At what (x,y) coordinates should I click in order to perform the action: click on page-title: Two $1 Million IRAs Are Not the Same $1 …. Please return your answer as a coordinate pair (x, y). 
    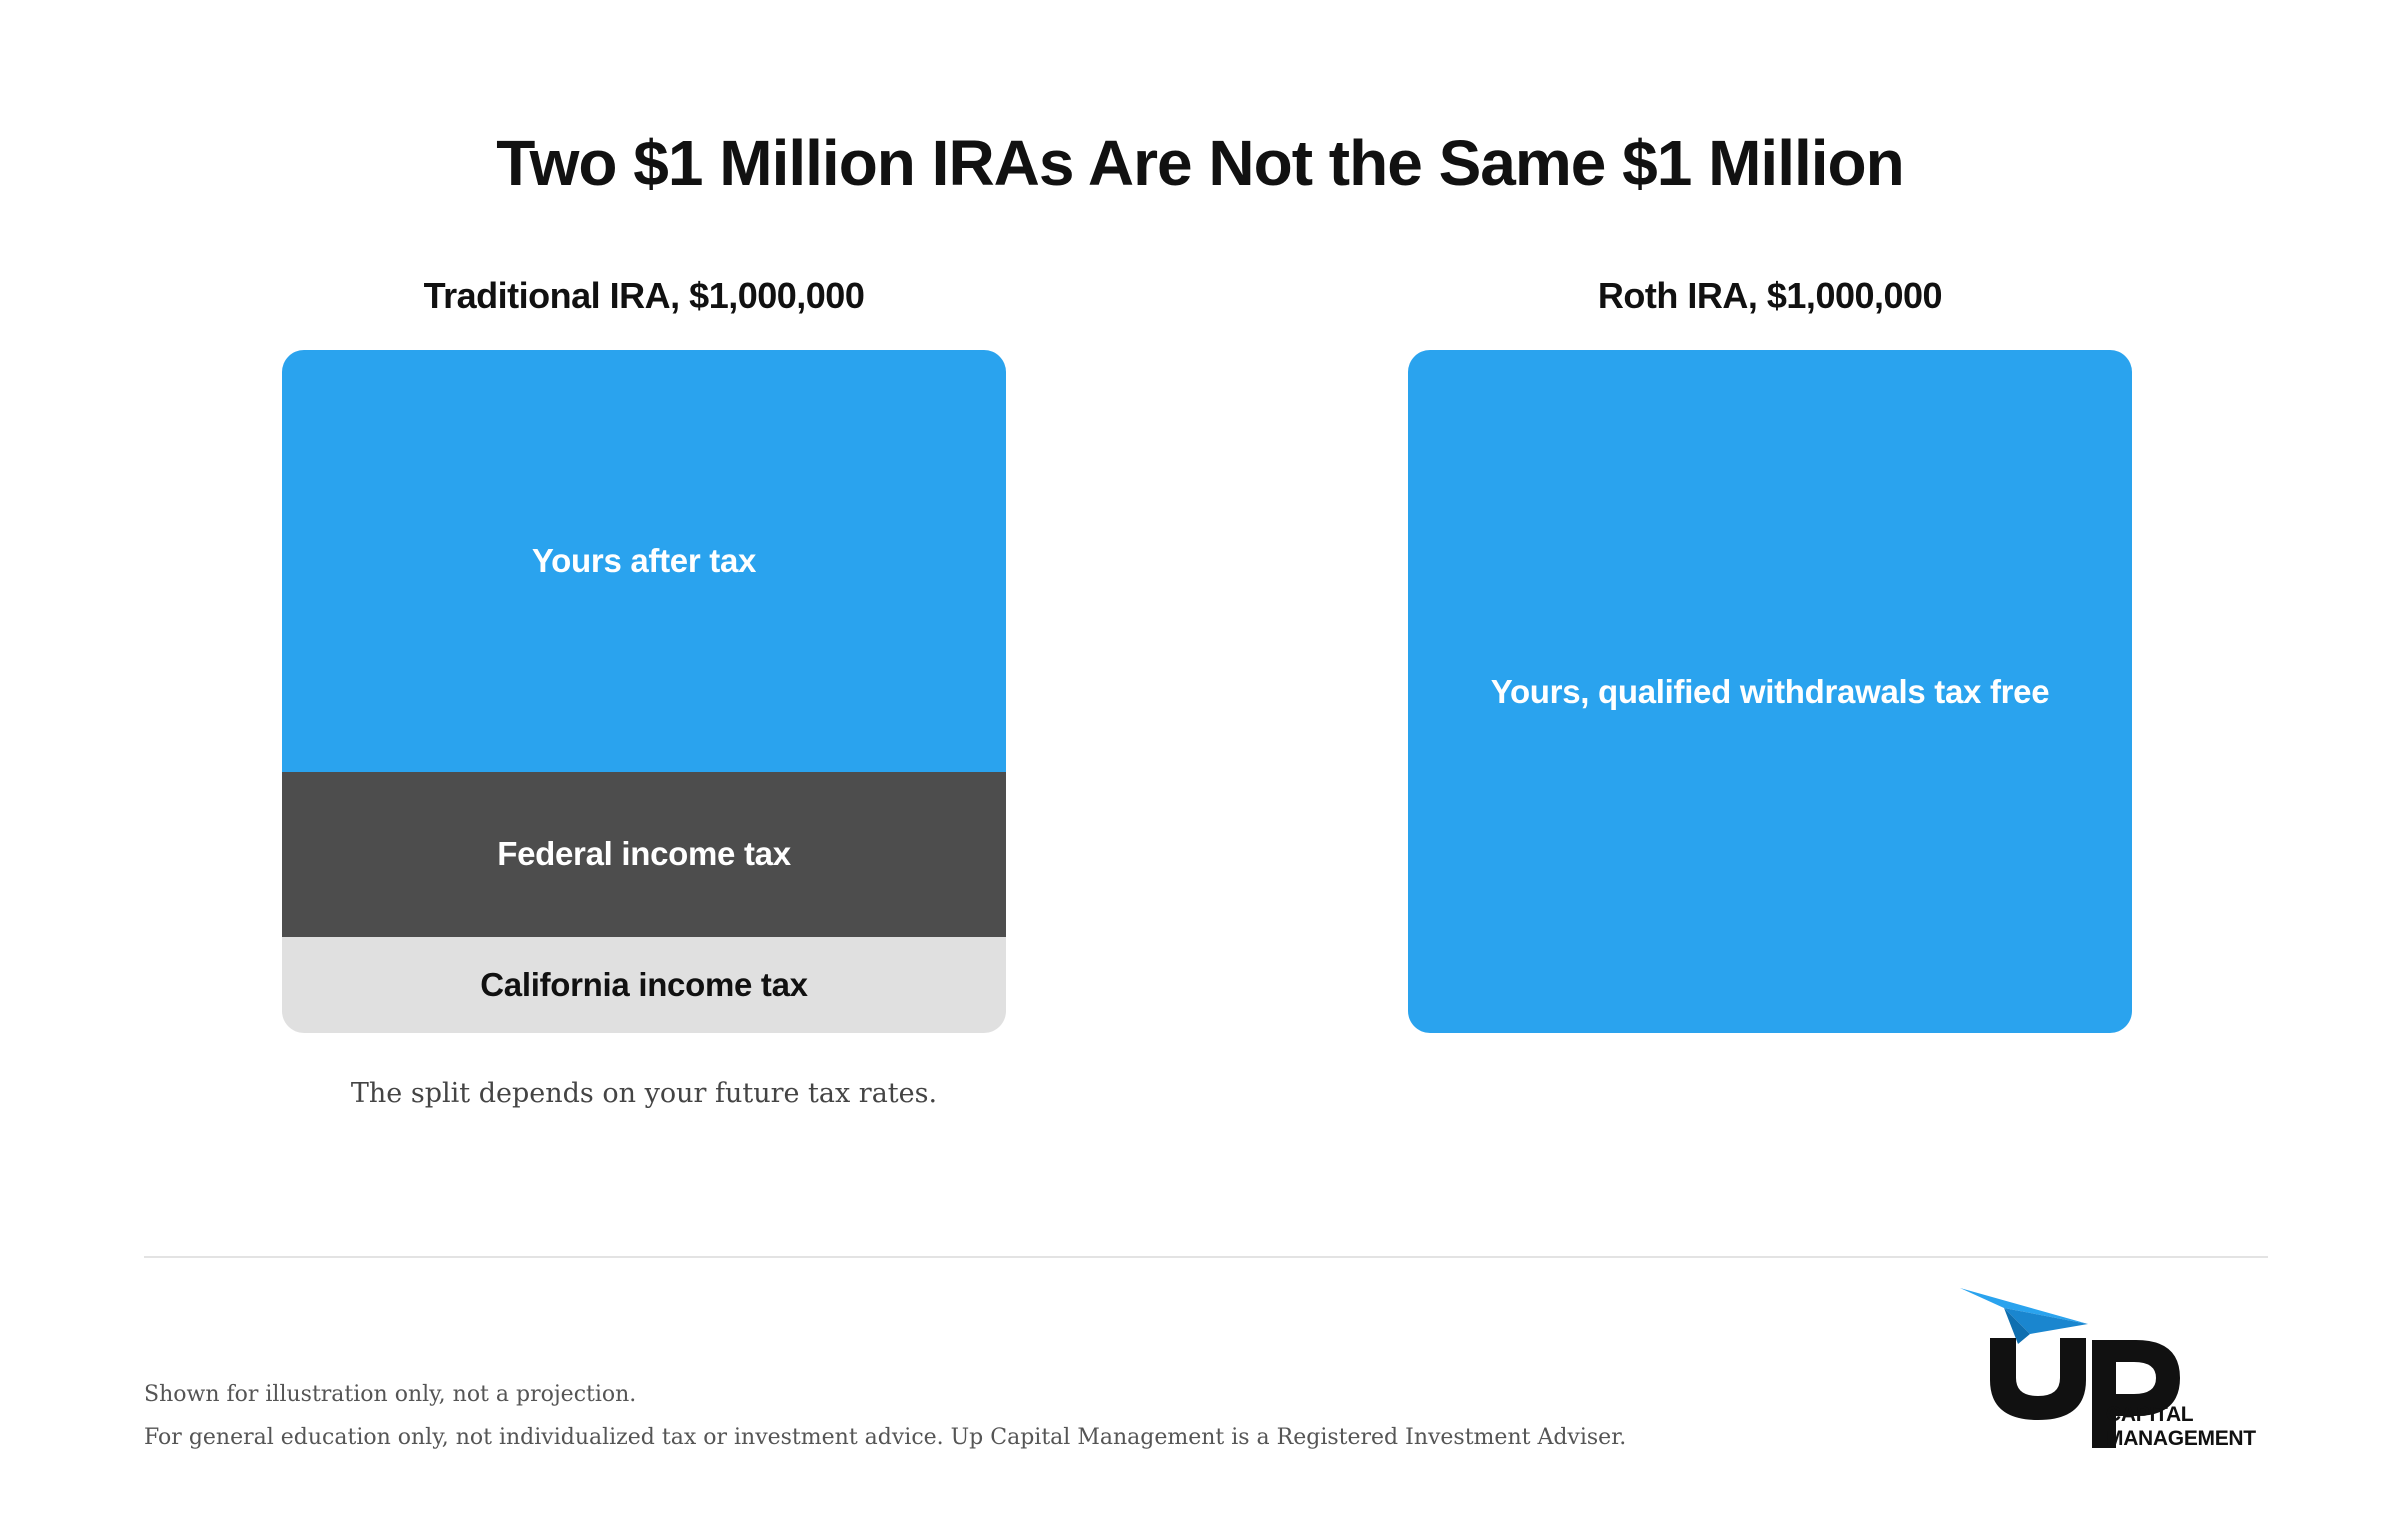
    Looking at the image, I should click on (1200, 163).